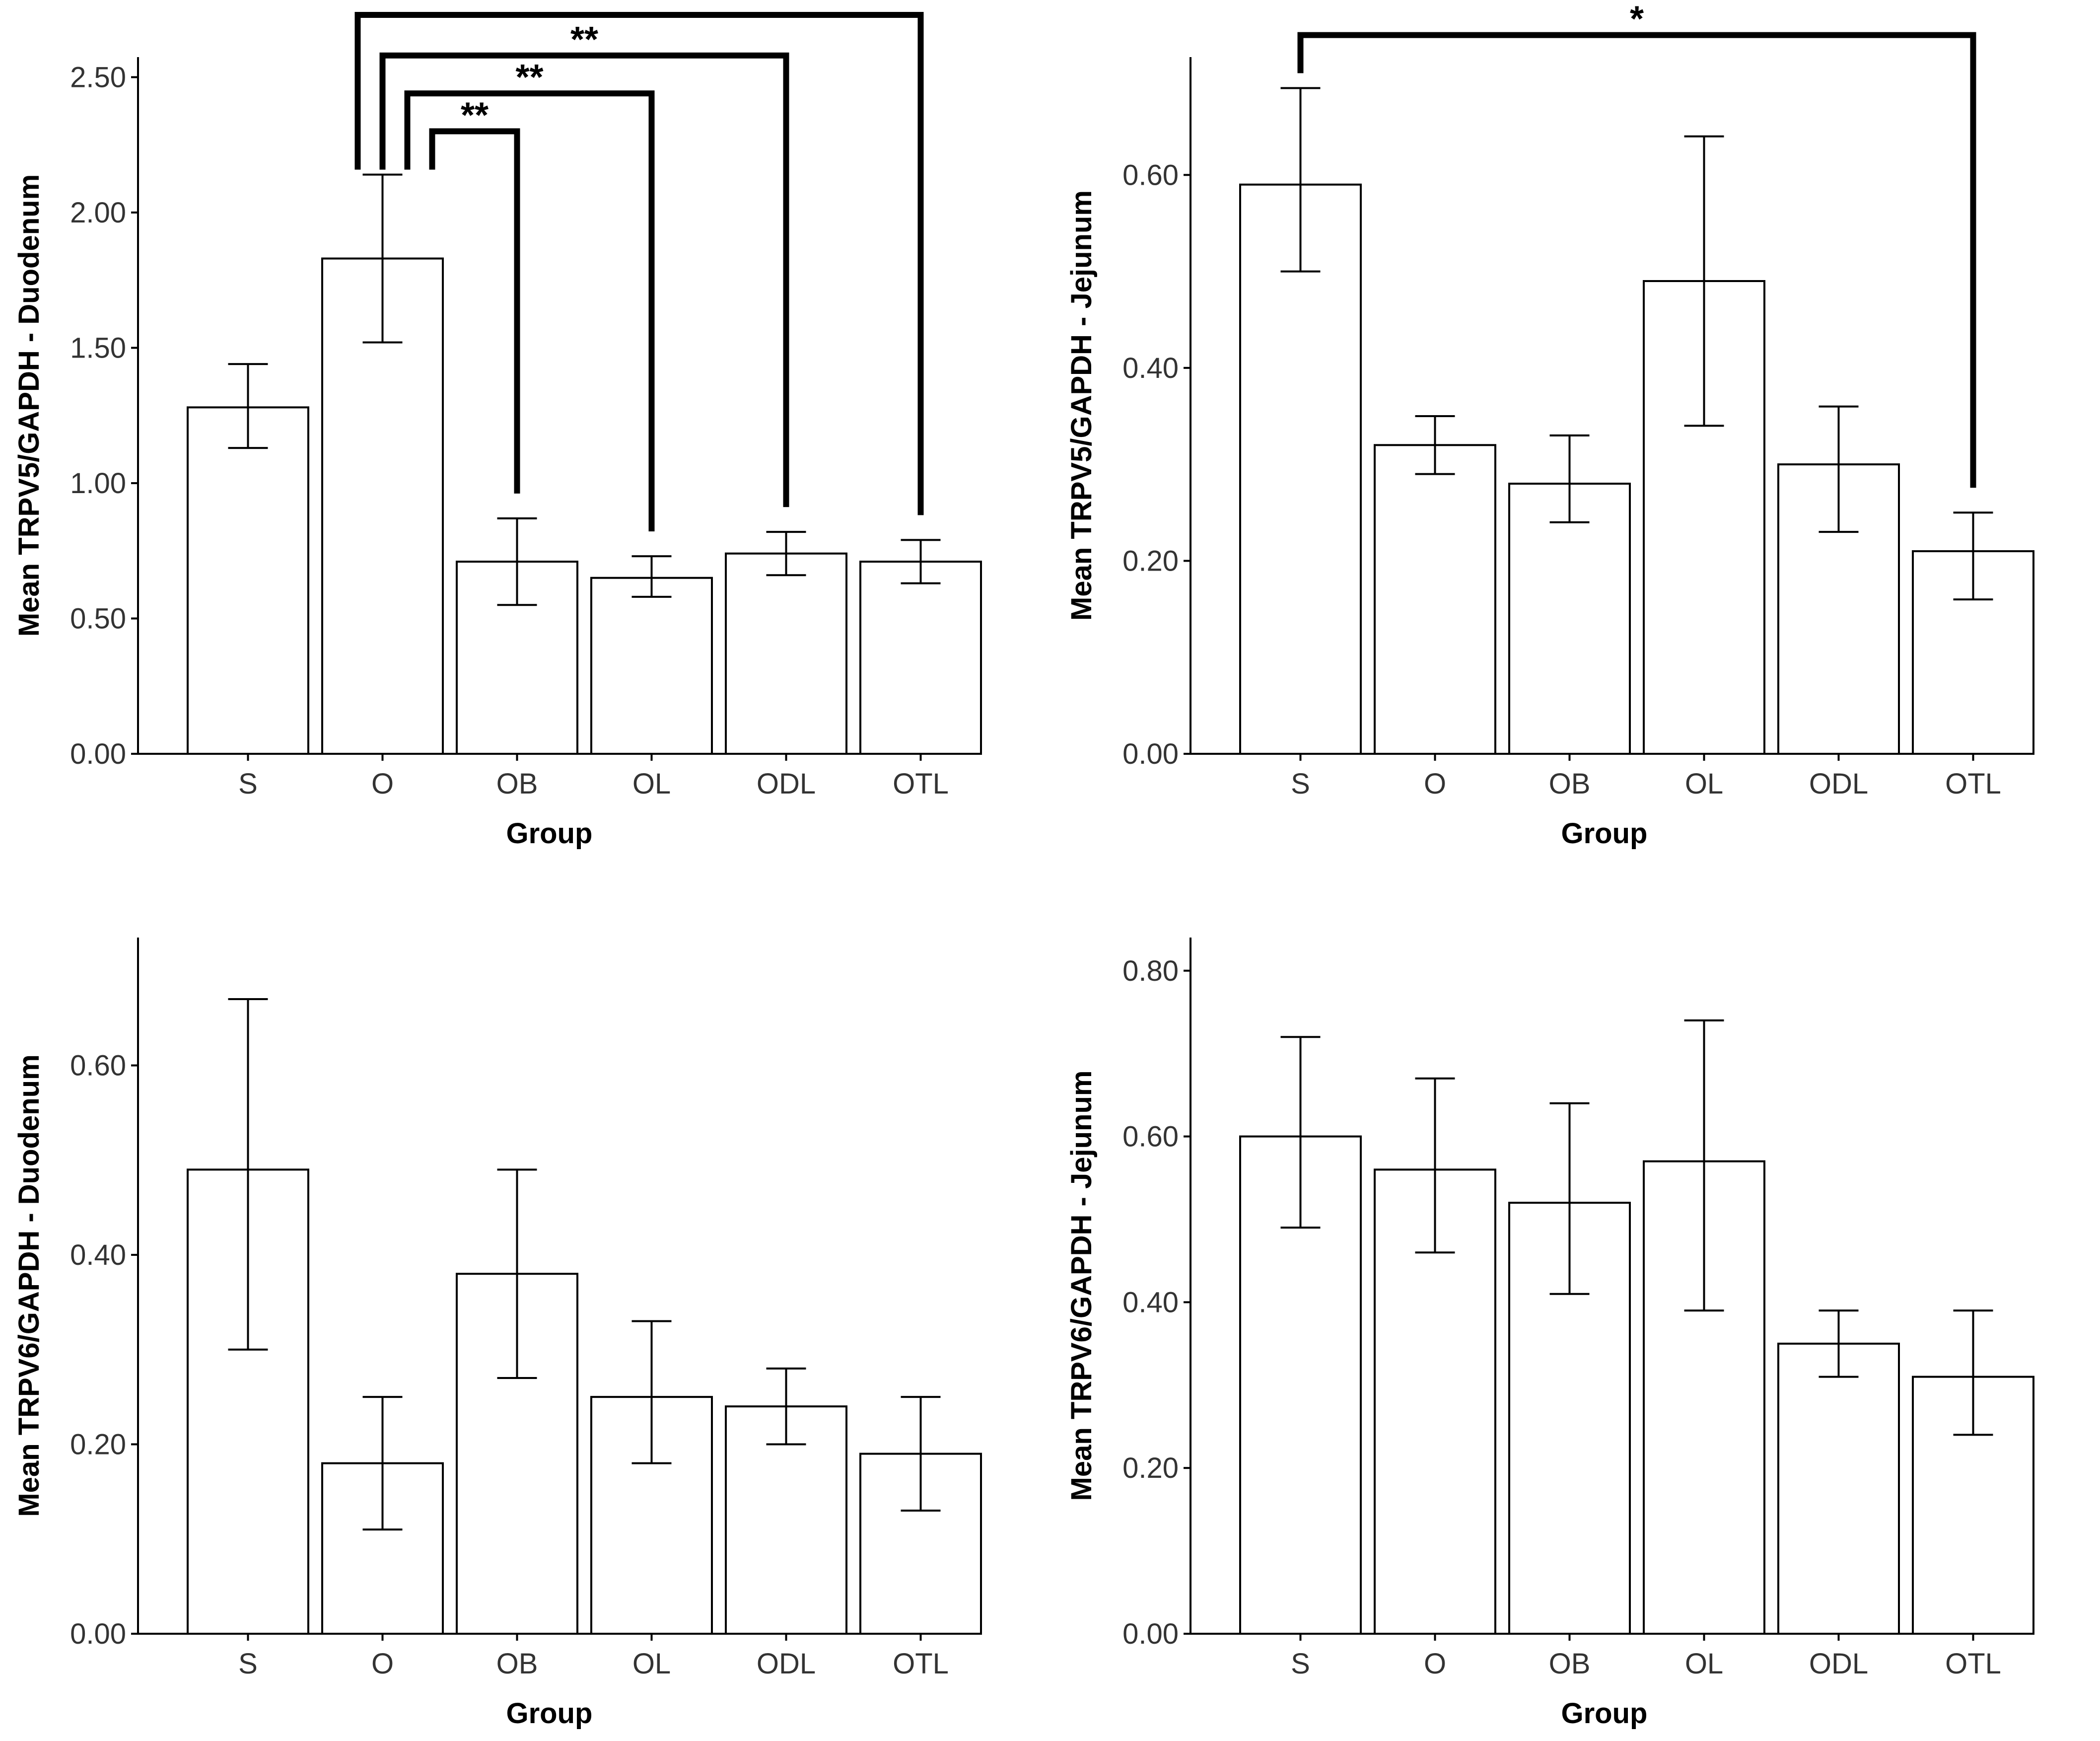  I want to click on bar-O, so click(1435, 599).